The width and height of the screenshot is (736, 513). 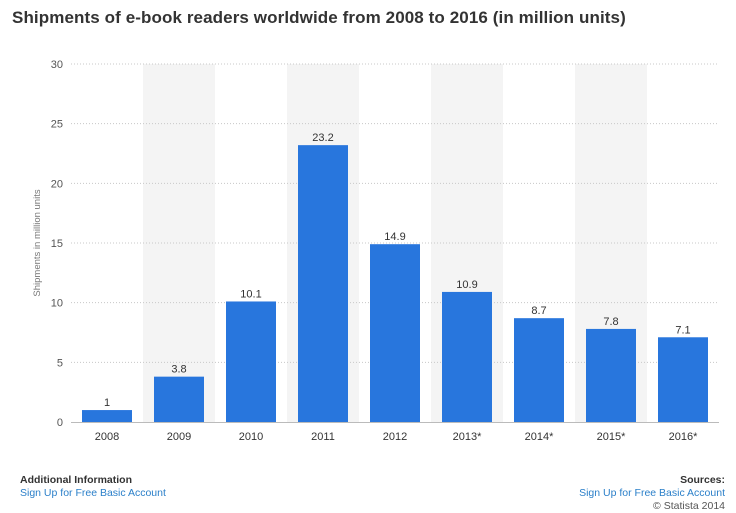 I want to click on x-tick-label: 2009, so click(x=179, y=437).